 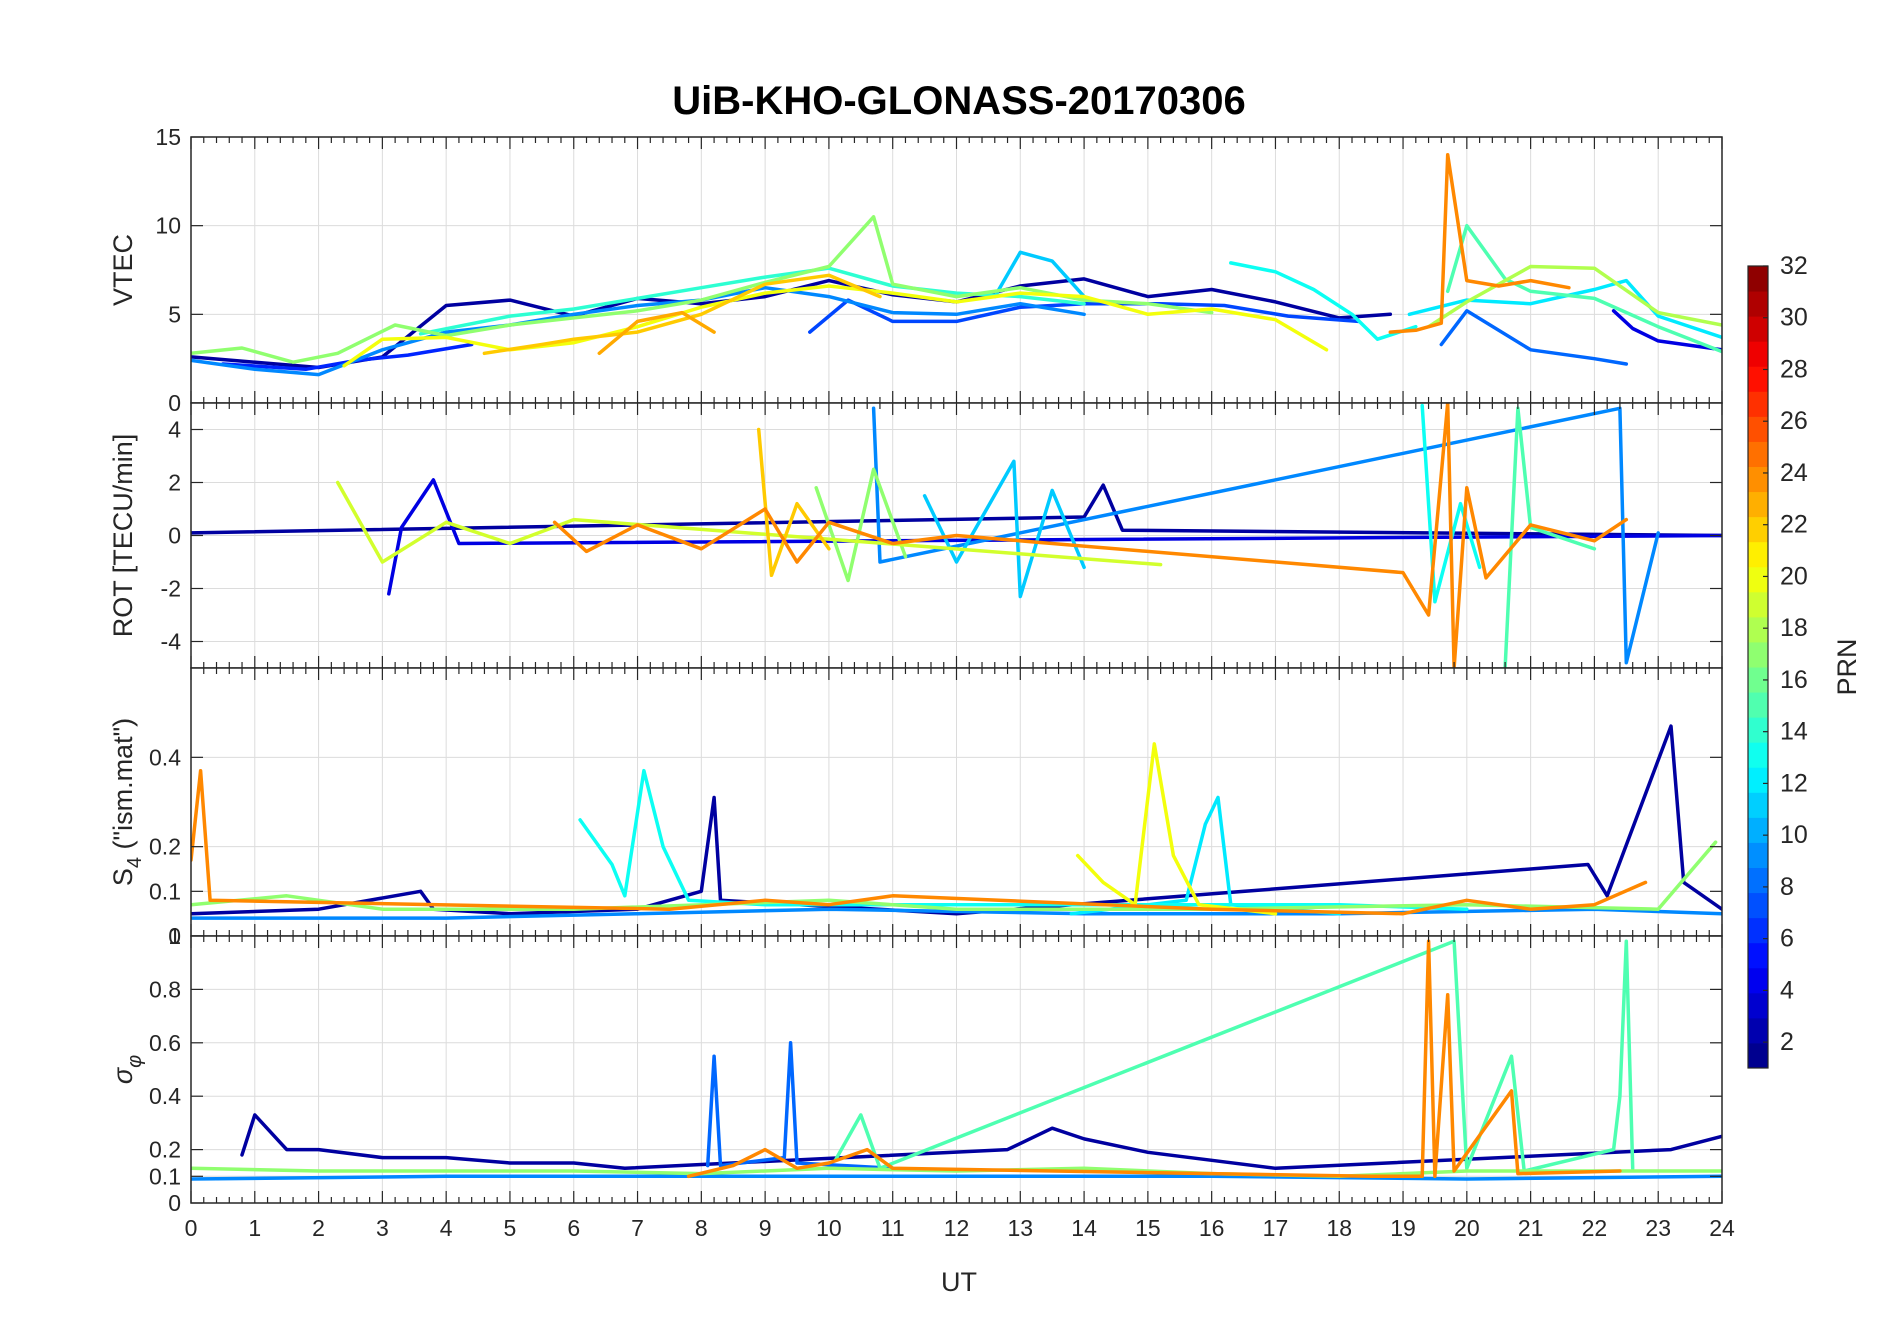 What do you see at coordinates (637, 1228) in the screenshot?
I see `x-tick-label-7: 7` at bounding box center [637, 1228].